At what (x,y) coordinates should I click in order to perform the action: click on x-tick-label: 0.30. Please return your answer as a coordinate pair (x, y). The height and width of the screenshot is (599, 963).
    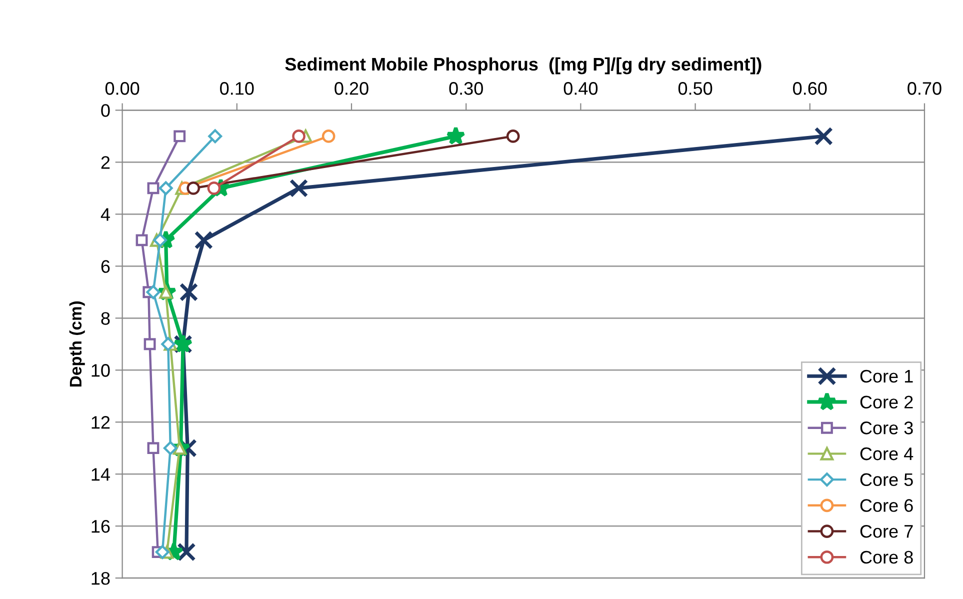
    Looking at the image, I should click on (466, 88).